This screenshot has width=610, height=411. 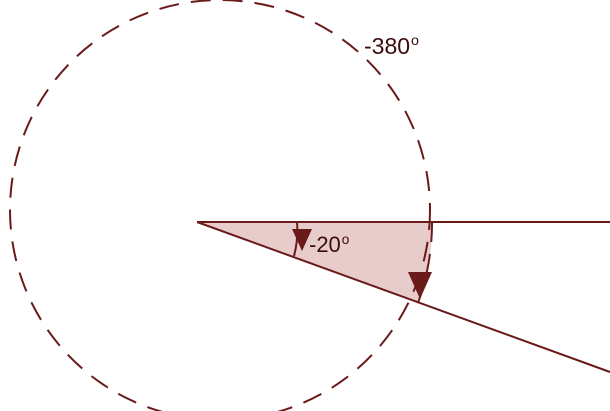 I want to click on angle-sector-shading, so click(x=315, y=262).